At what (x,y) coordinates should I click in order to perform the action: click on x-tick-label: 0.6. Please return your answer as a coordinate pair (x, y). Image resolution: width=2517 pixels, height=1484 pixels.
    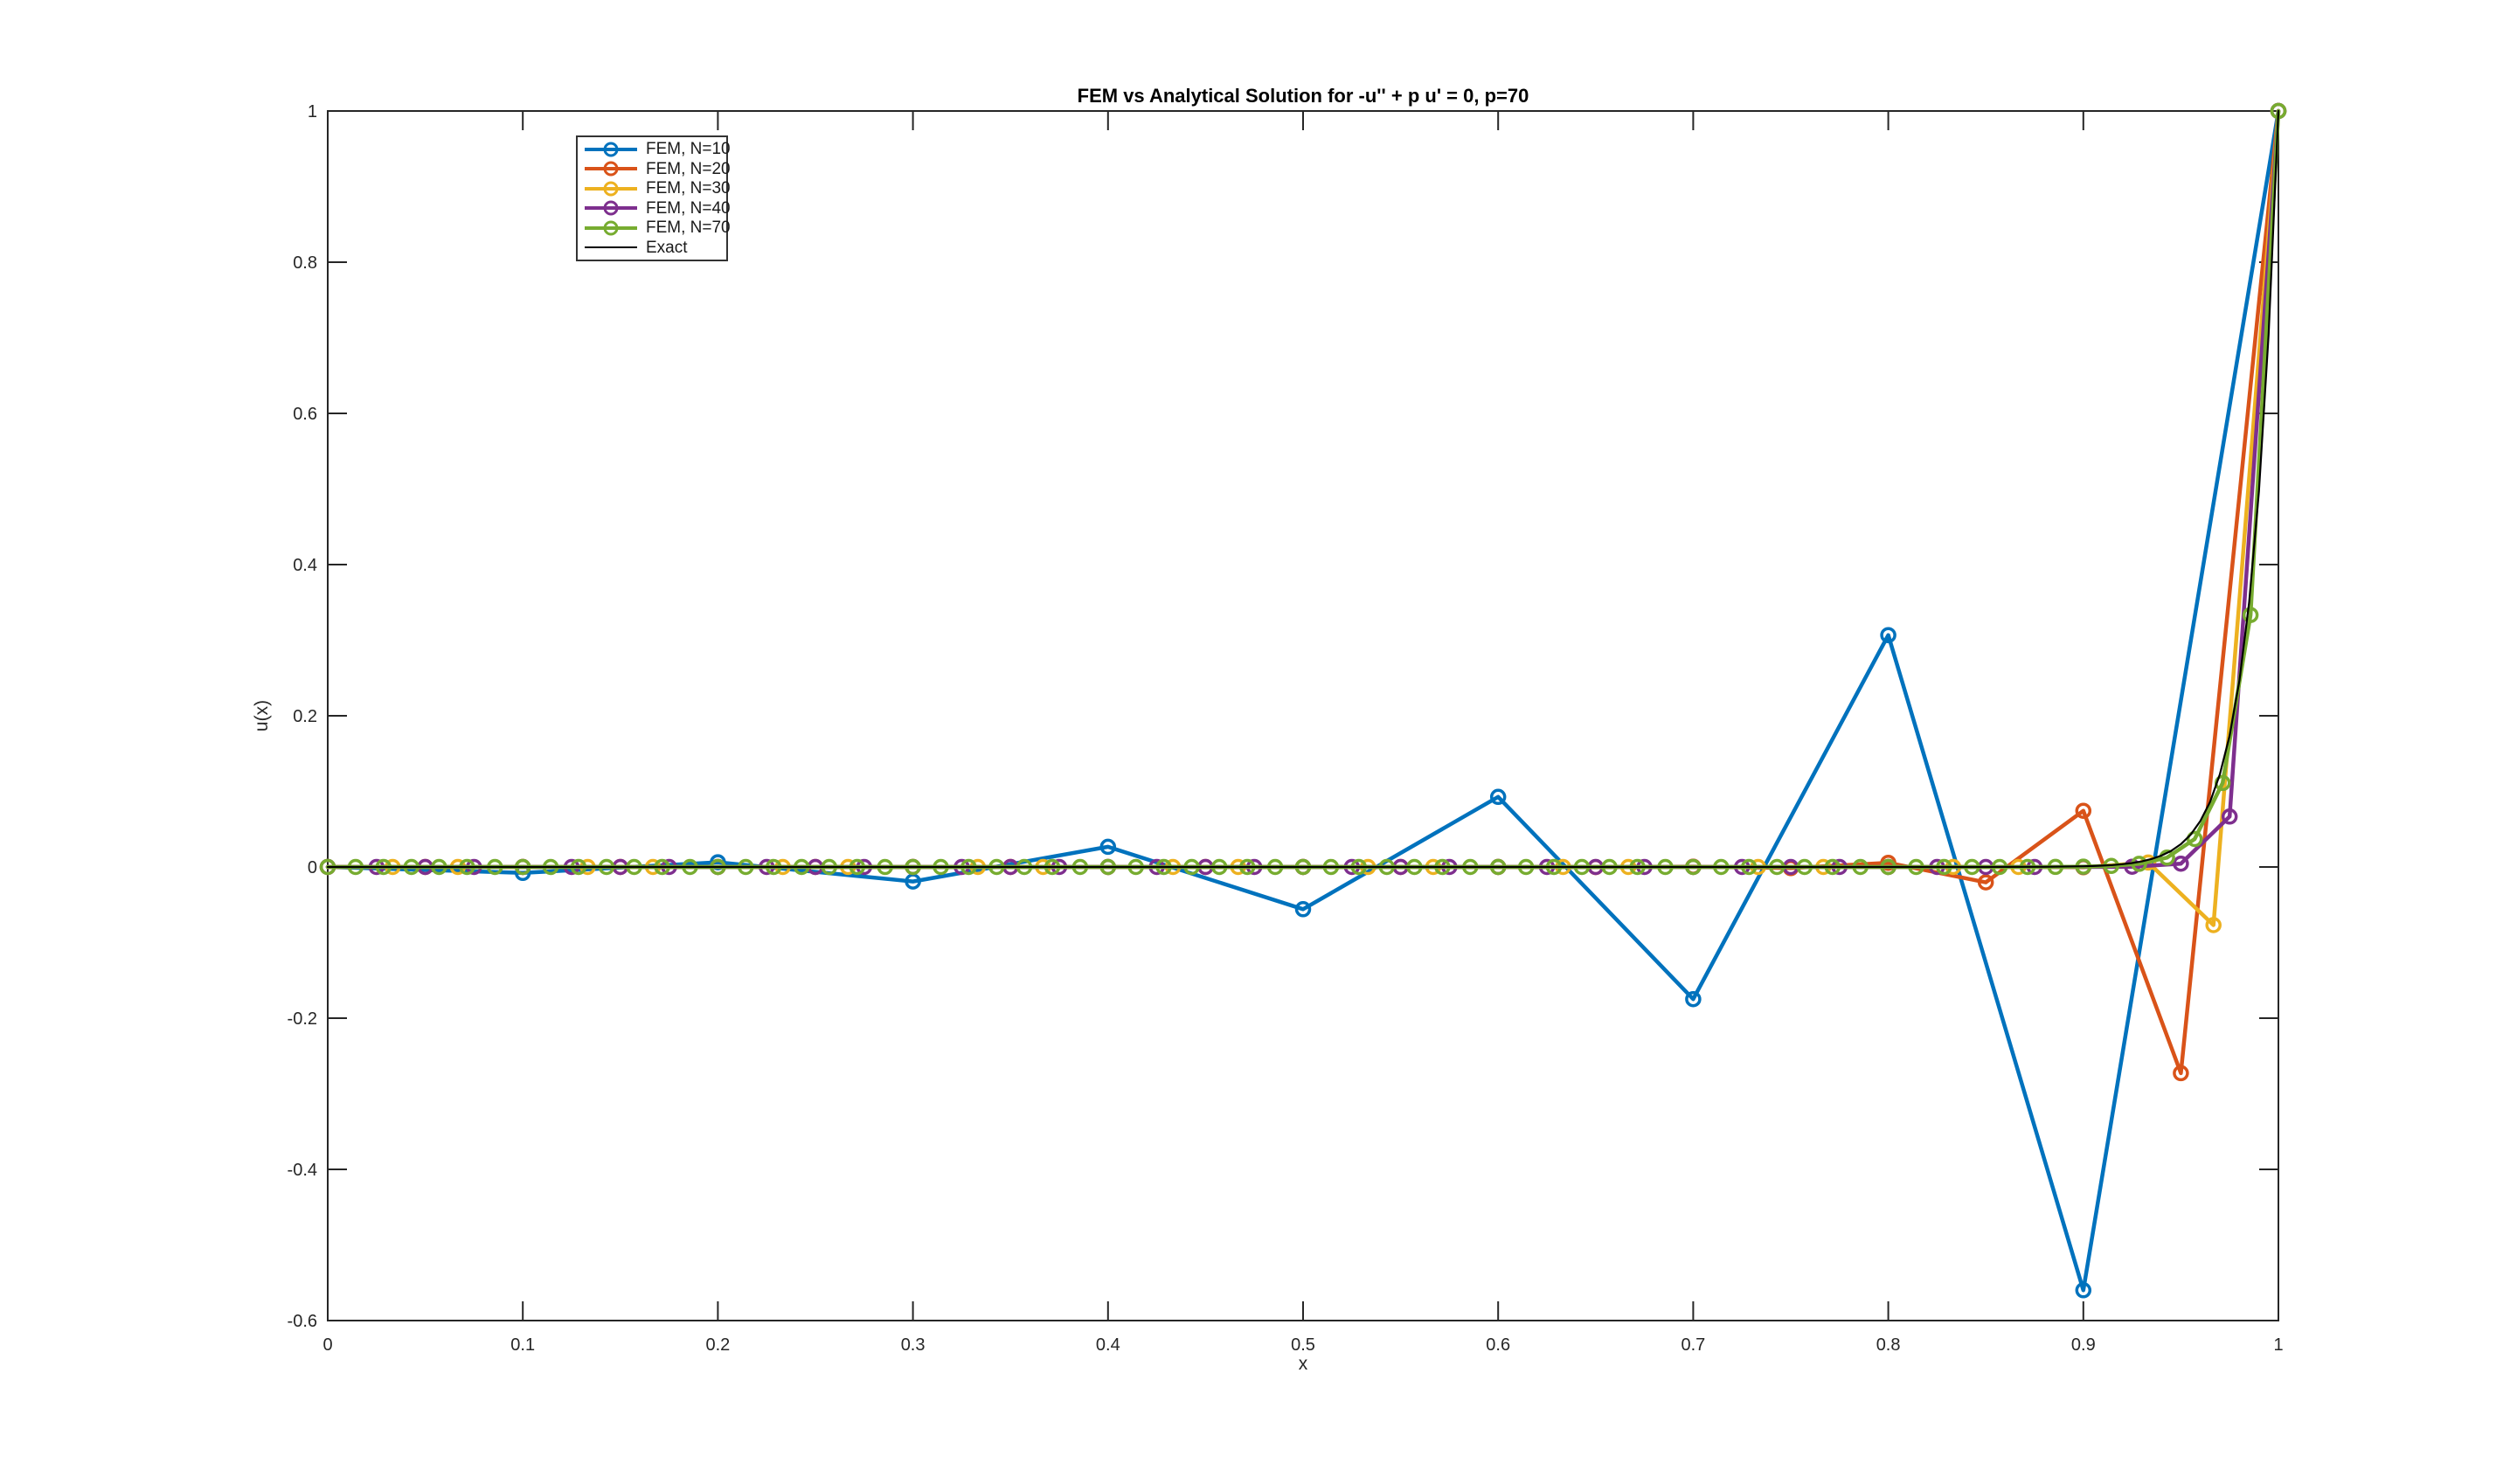
    Looking at the image, I should click on (1498, 1345).